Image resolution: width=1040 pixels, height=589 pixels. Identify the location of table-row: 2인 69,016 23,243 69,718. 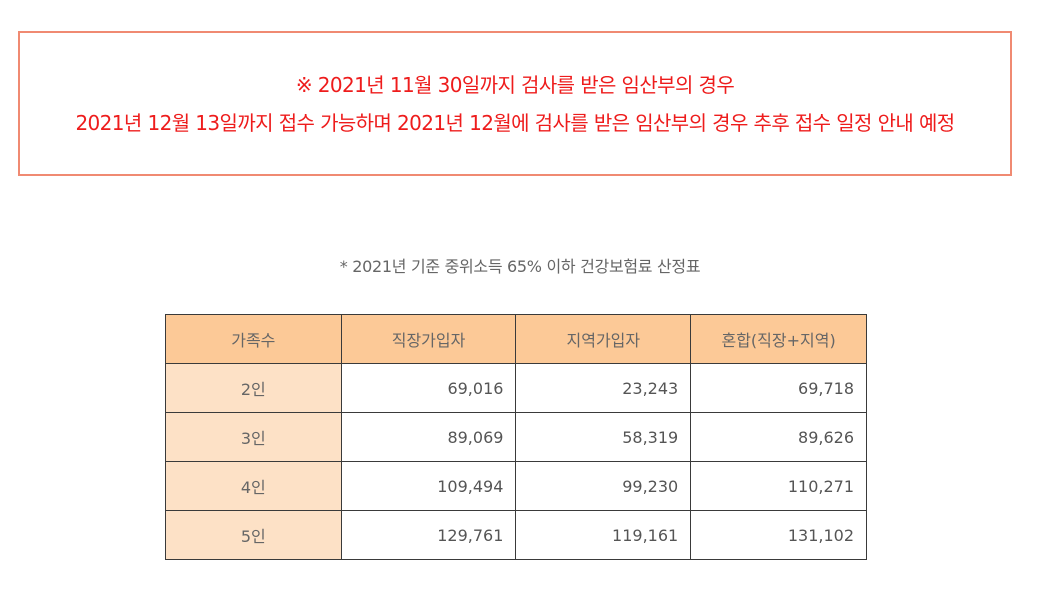
(516, 388).